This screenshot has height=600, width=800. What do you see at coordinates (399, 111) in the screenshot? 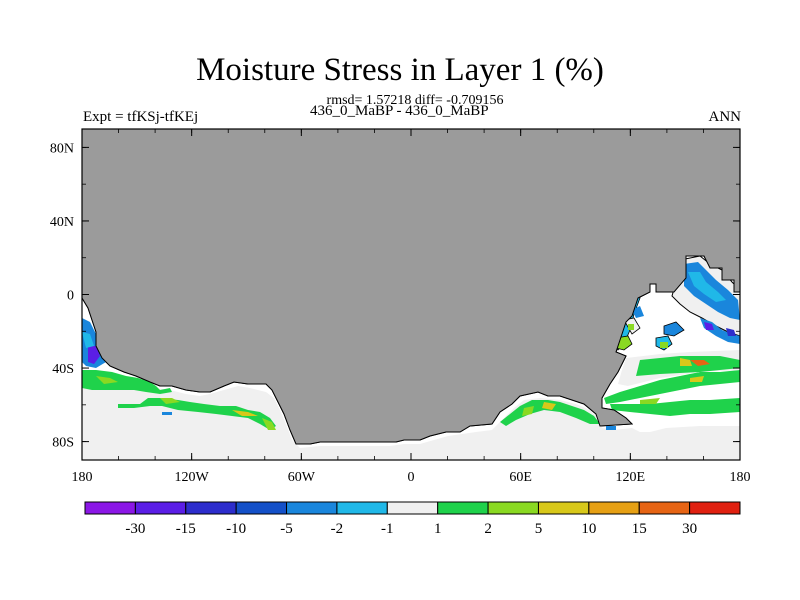
I see `case-label: 436_0_MaBP - 436_0_MaBP` at bounding box center [399, 111].